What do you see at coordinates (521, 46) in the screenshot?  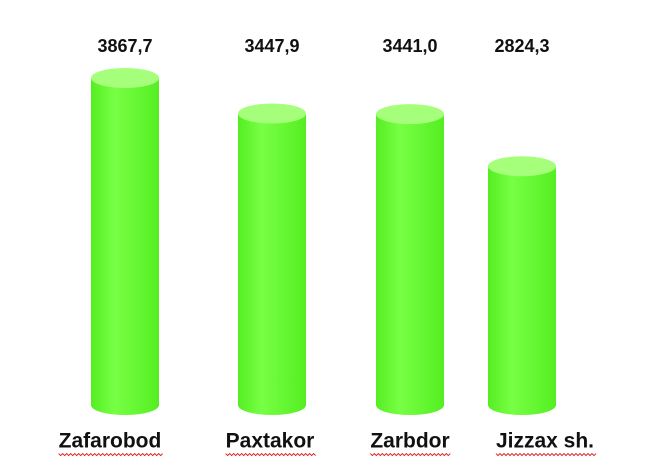 I see `value-label: 2824,3` at bounding box center [521, 46].